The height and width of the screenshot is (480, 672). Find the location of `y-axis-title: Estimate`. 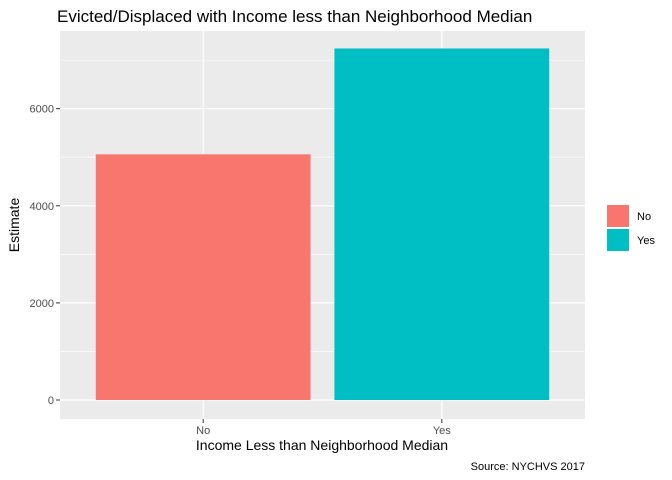

y-axis-title: Estimate is located at coordinates (14, 225).